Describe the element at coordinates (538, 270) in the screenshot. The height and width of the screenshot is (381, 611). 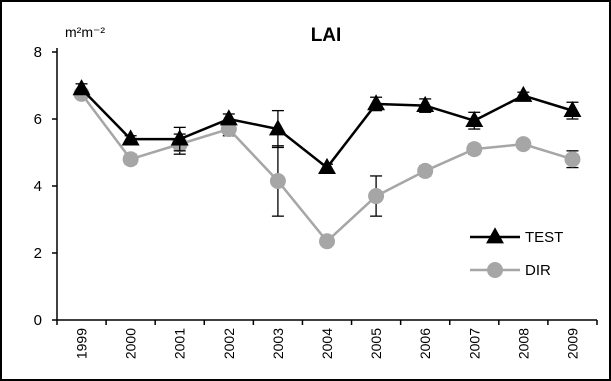
I see `legend-label-dir: DIR` at that location.